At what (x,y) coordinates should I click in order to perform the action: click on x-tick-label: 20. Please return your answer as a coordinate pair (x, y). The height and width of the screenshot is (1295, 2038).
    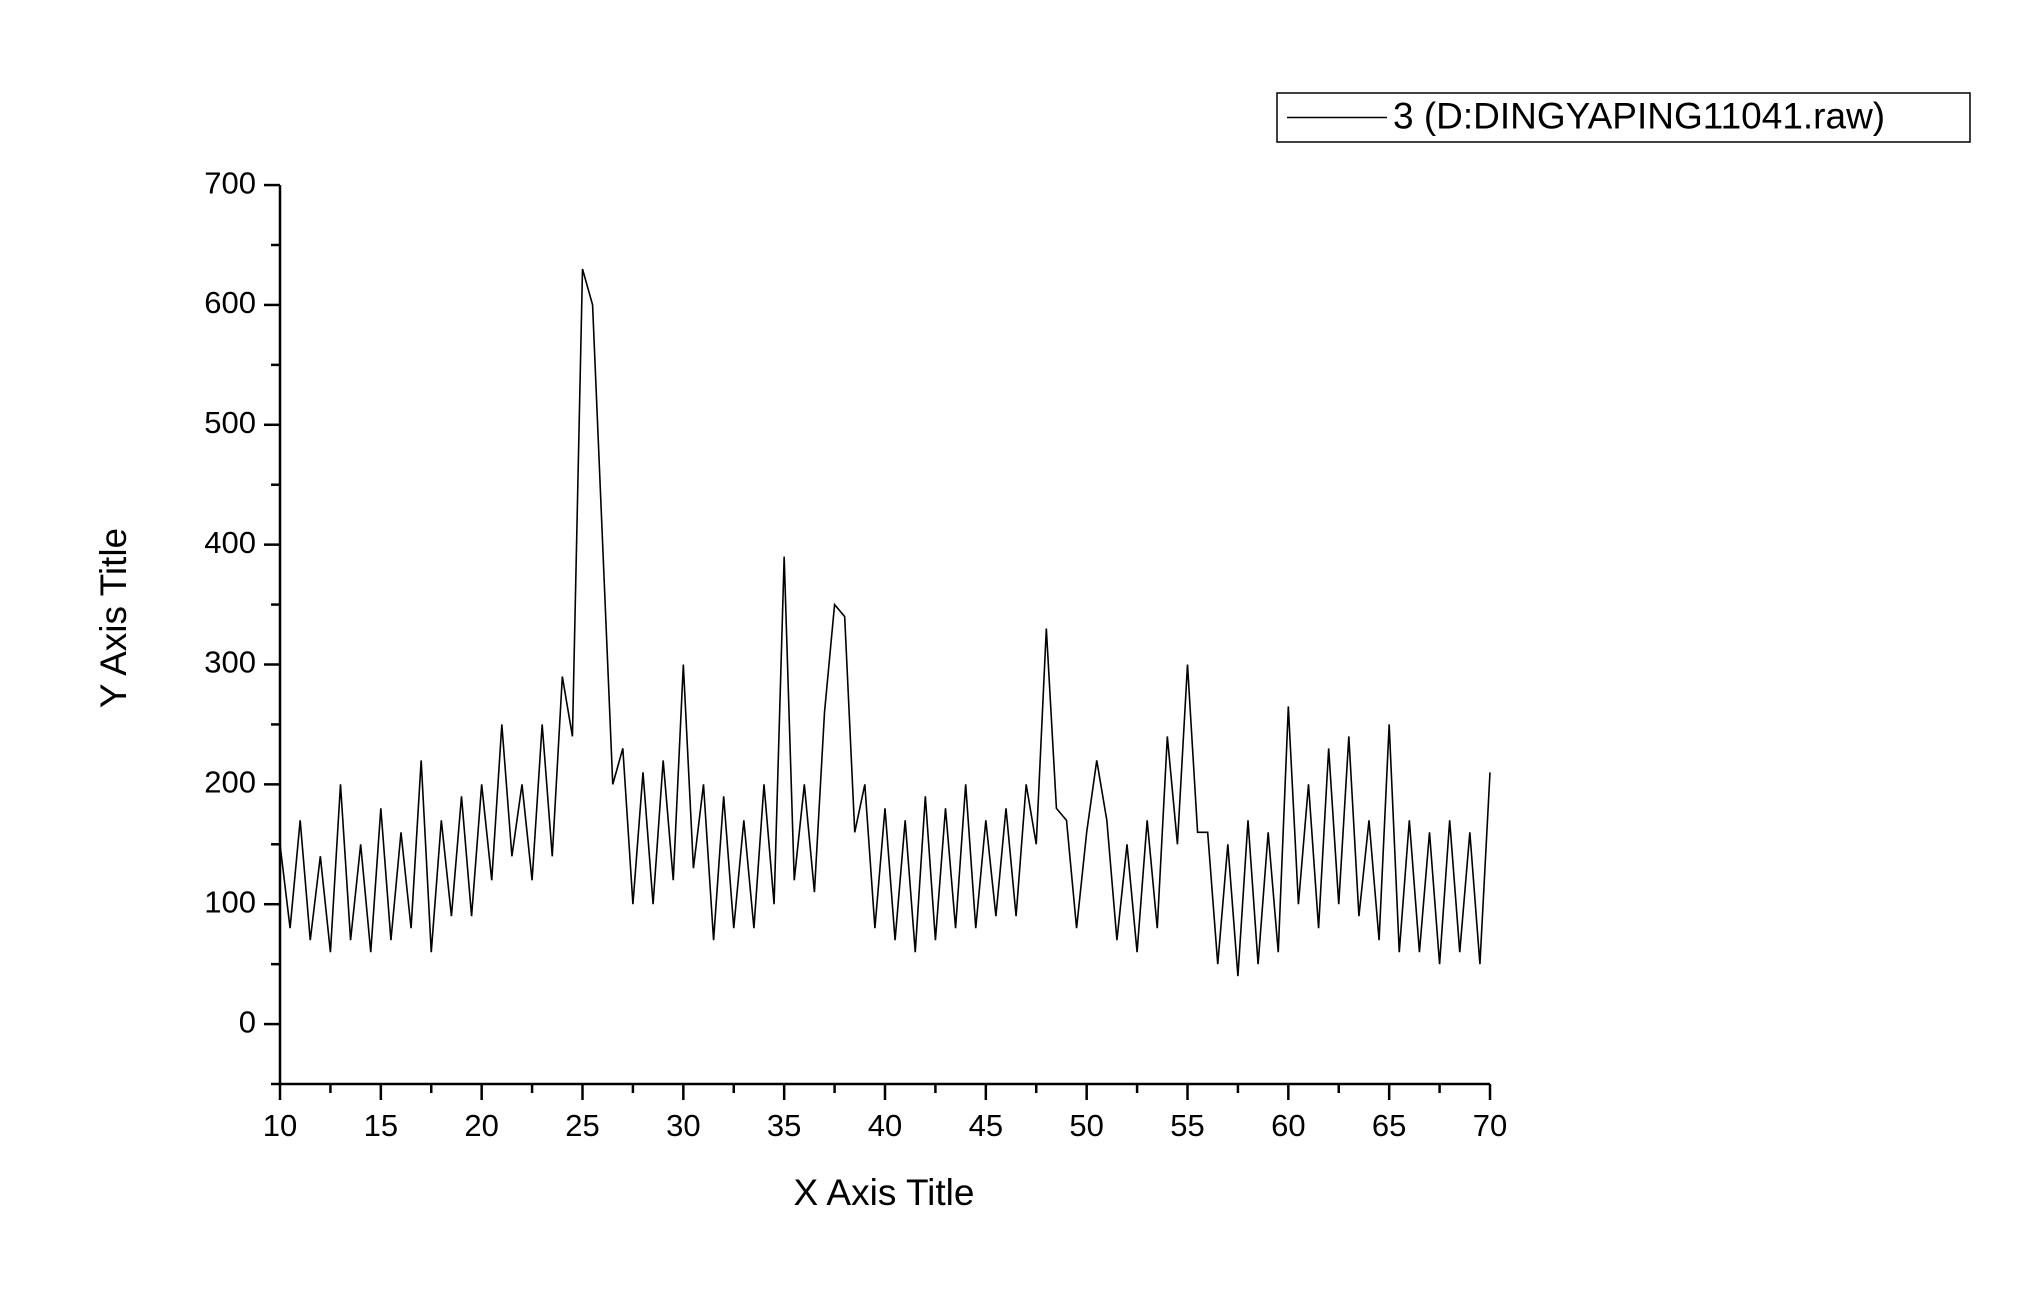
    Looking at the image, I should click on (481, 1125).